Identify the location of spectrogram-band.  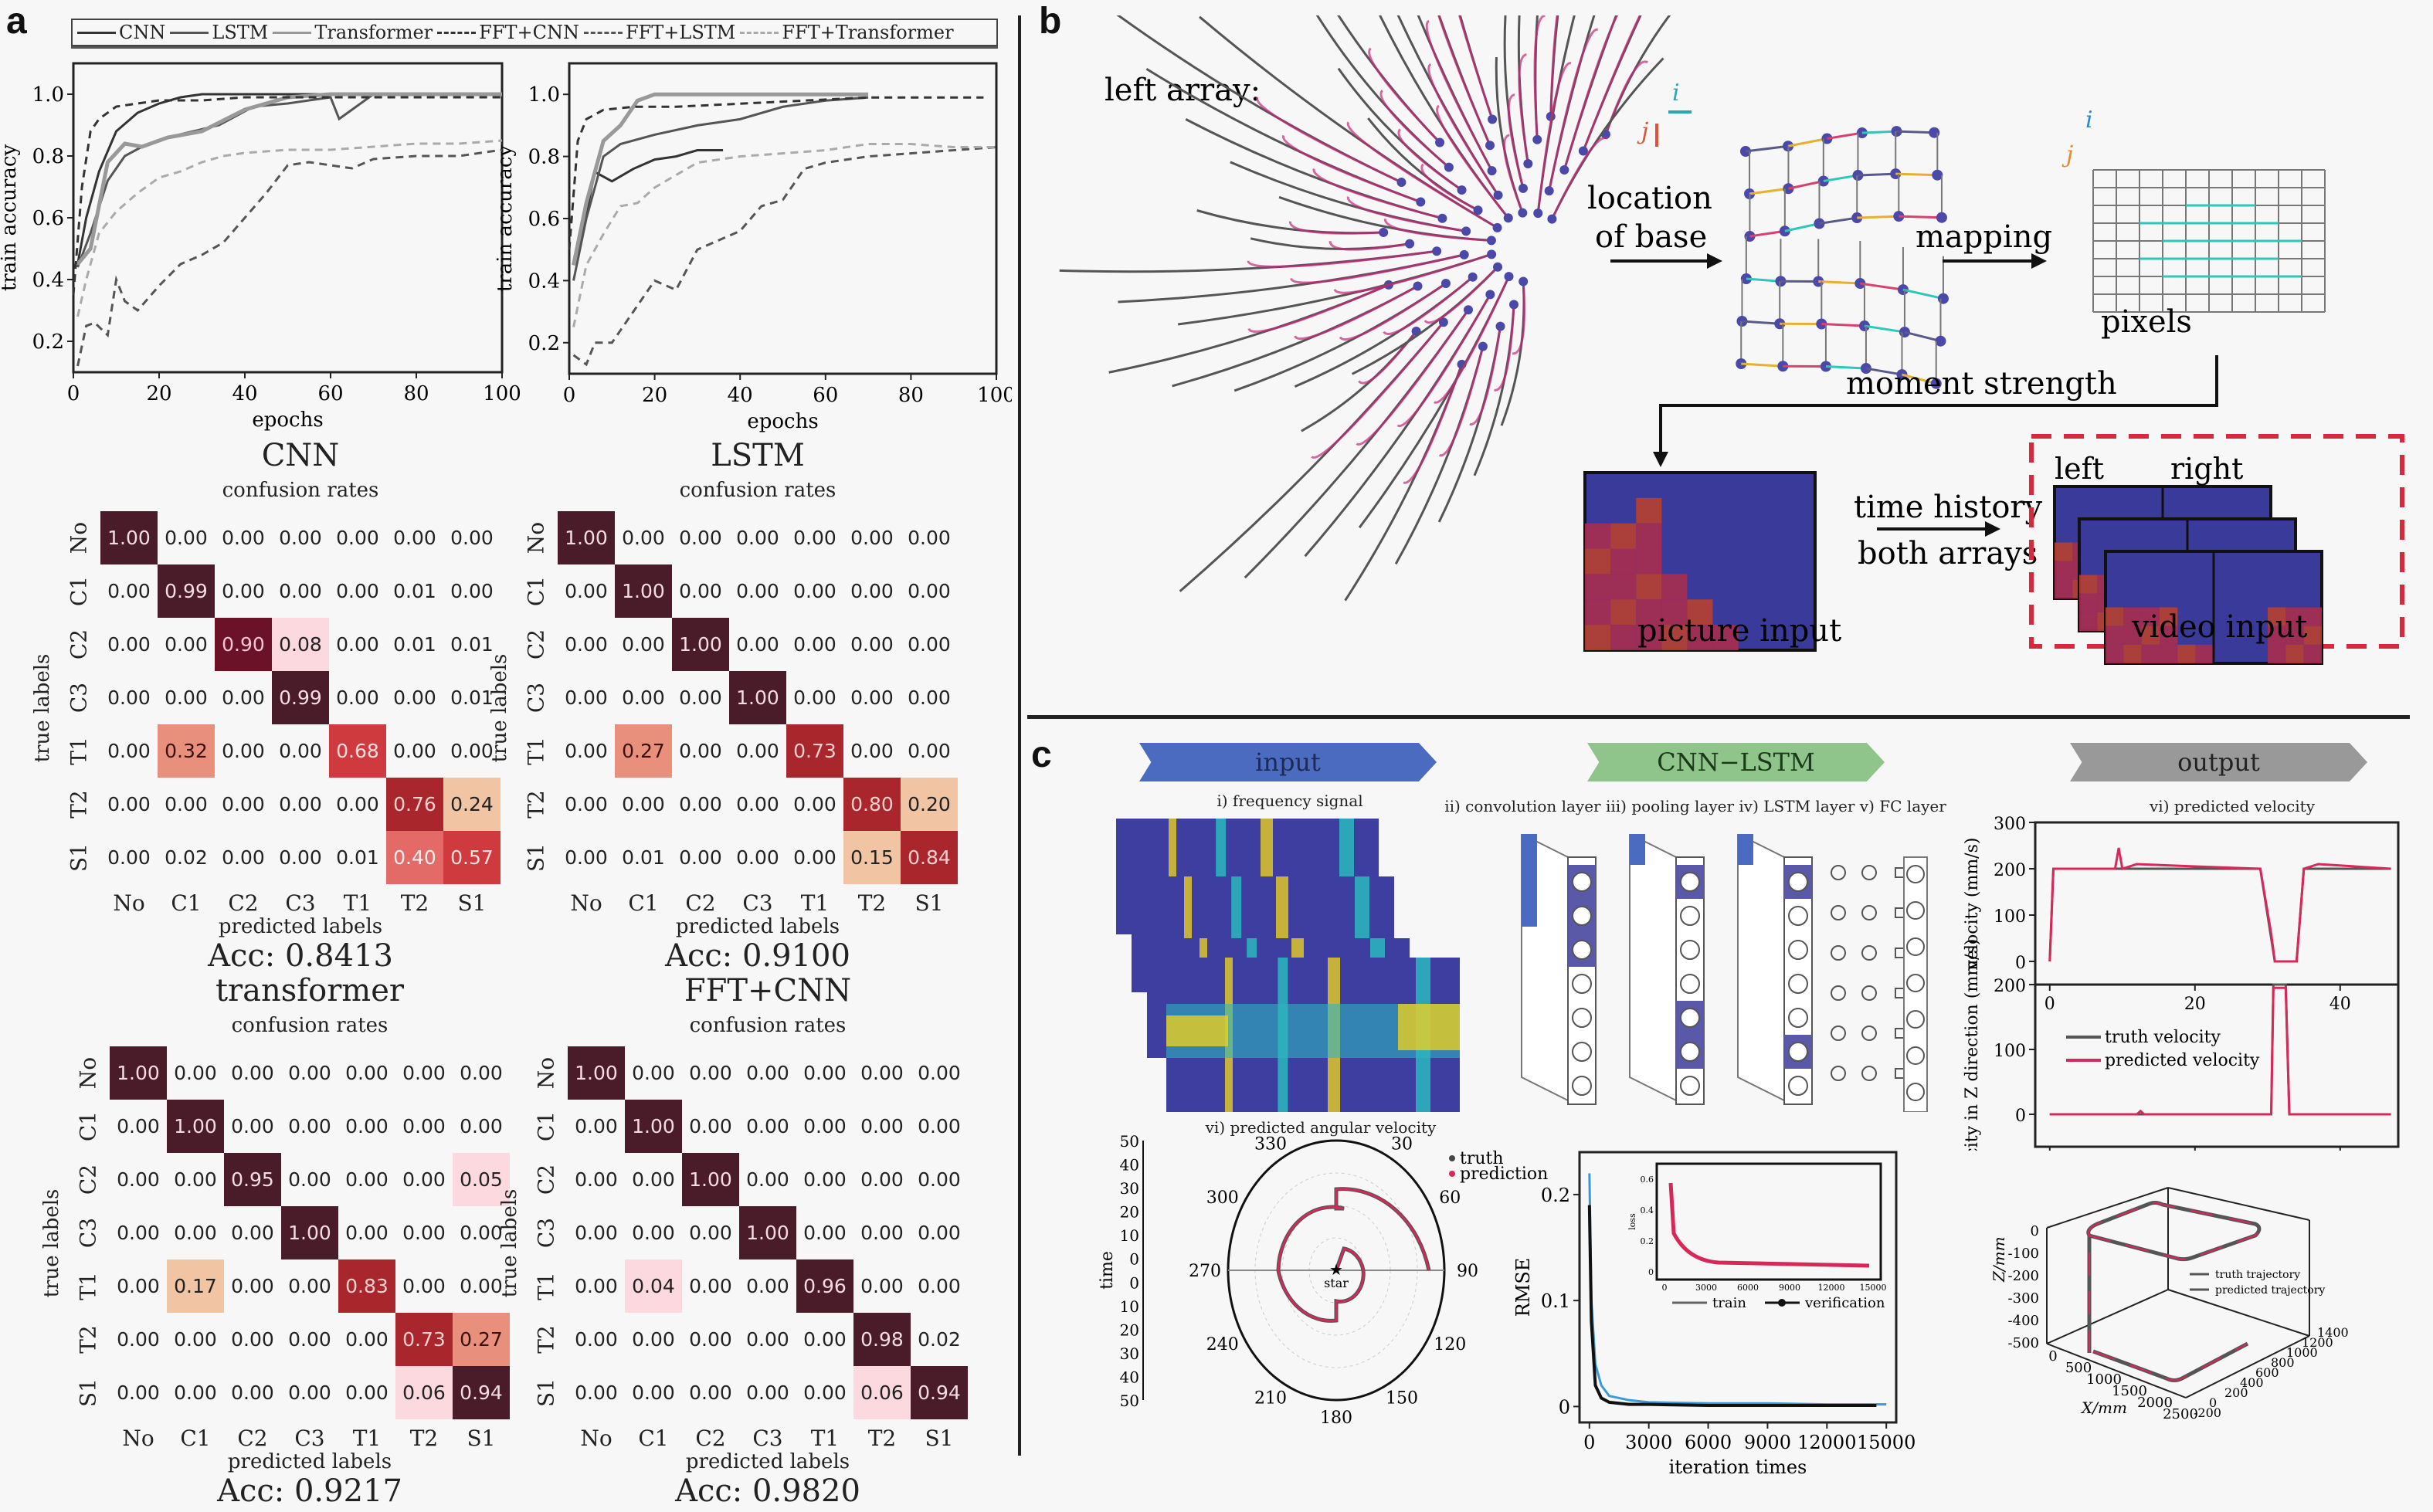
(1429, 1027).